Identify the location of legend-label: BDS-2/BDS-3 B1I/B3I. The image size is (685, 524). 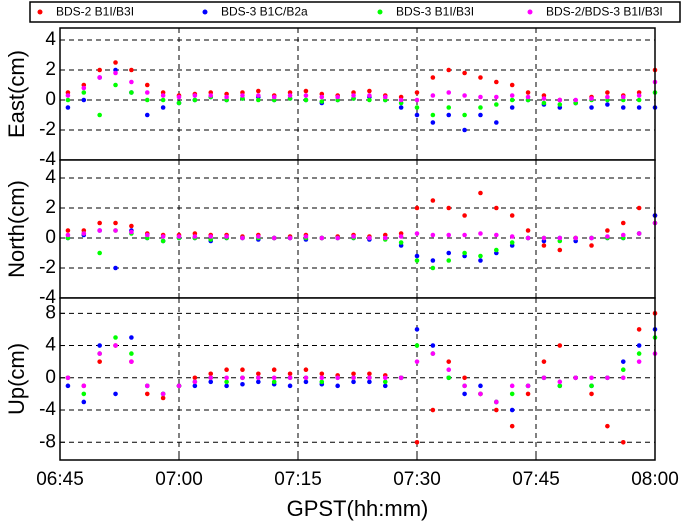
(604, 12).